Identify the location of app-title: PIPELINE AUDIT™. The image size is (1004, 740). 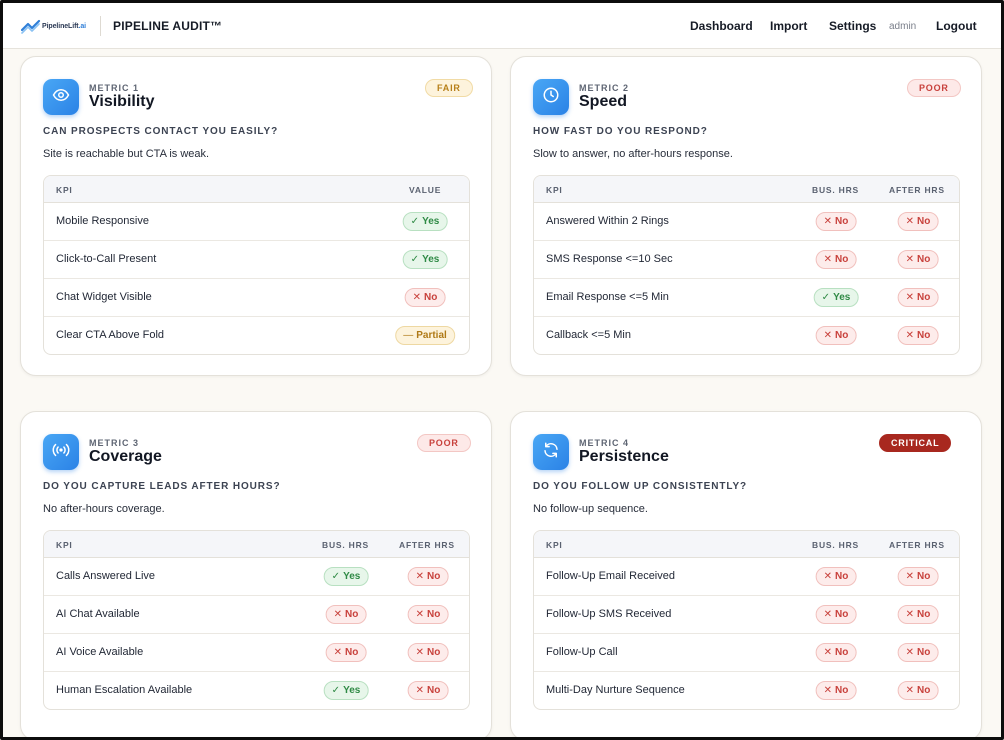
(168, 26).